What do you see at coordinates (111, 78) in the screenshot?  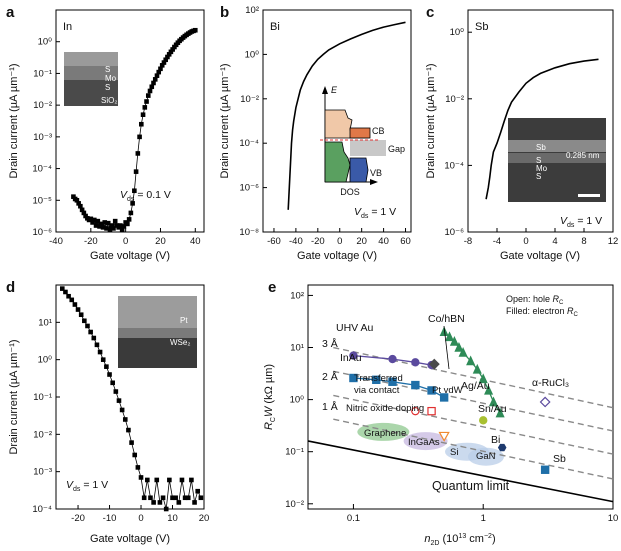 I see `panel-a-inset-label-mo: Mo` at bounding box center [111, 78].